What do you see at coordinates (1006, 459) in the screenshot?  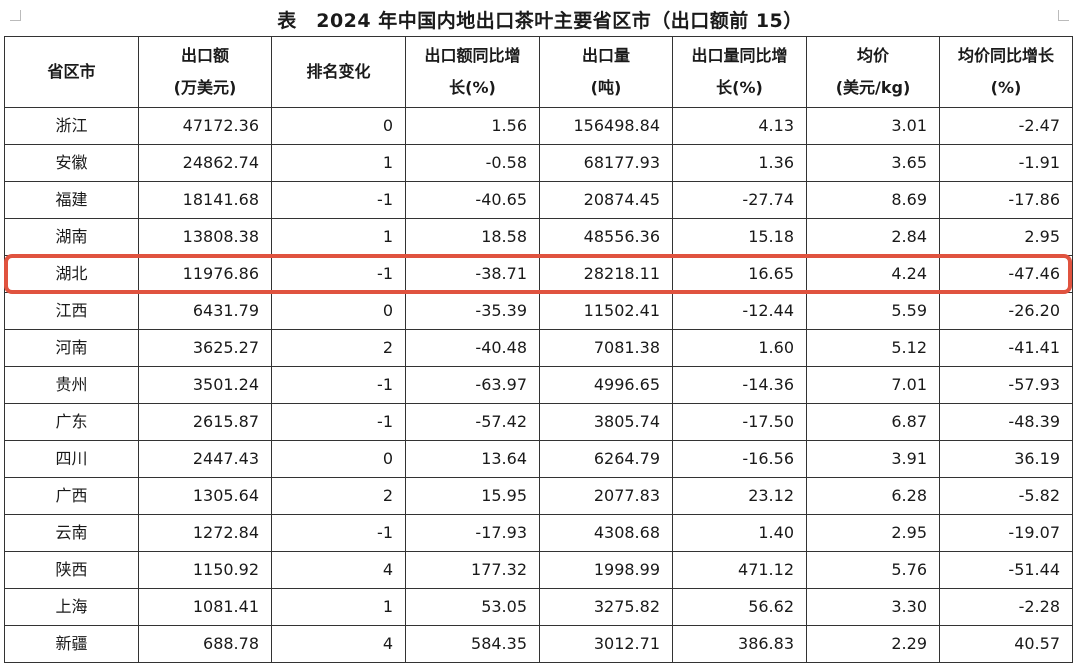 I see `cell-price-yoy: 36.19` at bounding box center [1006, 459].